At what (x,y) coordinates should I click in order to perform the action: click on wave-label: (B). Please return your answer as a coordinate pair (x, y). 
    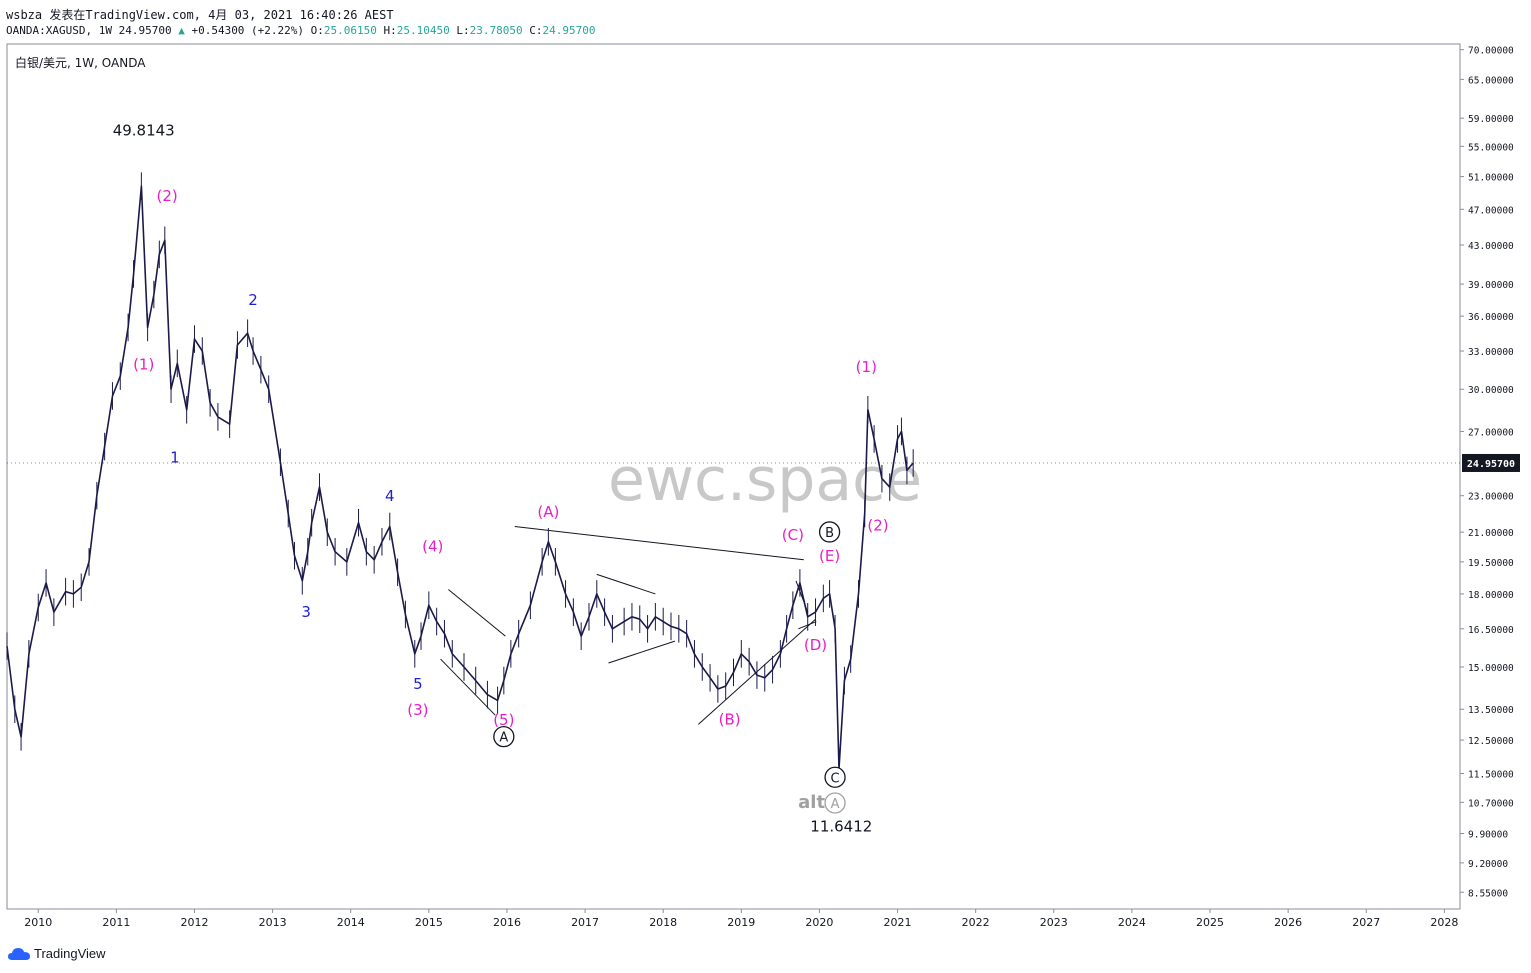
    Looking at the image, I should click on (730, 719).